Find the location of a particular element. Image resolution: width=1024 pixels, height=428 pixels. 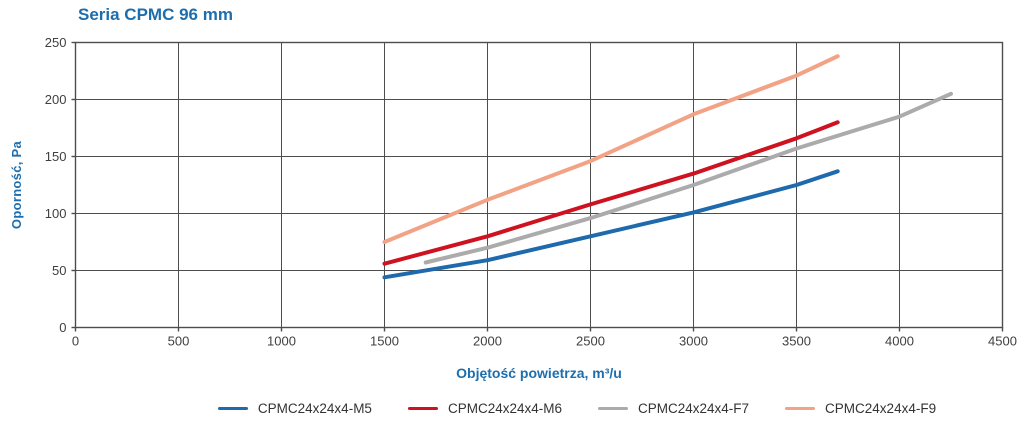

series-line-CPMC24x24x4-M5 is located at coordinates (611, 224).